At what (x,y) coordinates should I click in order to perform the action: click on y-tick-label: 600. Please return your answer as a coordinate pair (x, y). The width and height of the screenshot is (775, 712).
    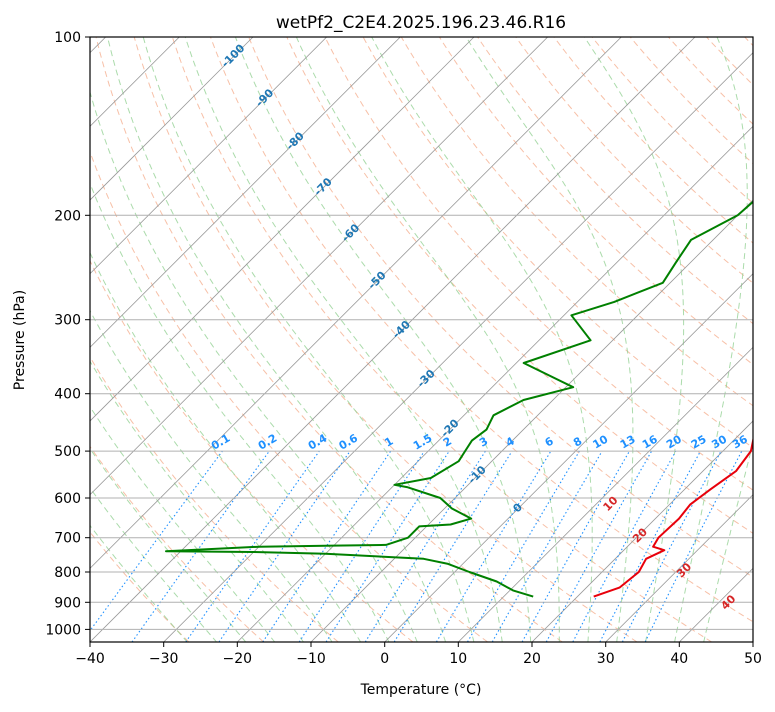
    Looking at the image, I should click on (67, 499).